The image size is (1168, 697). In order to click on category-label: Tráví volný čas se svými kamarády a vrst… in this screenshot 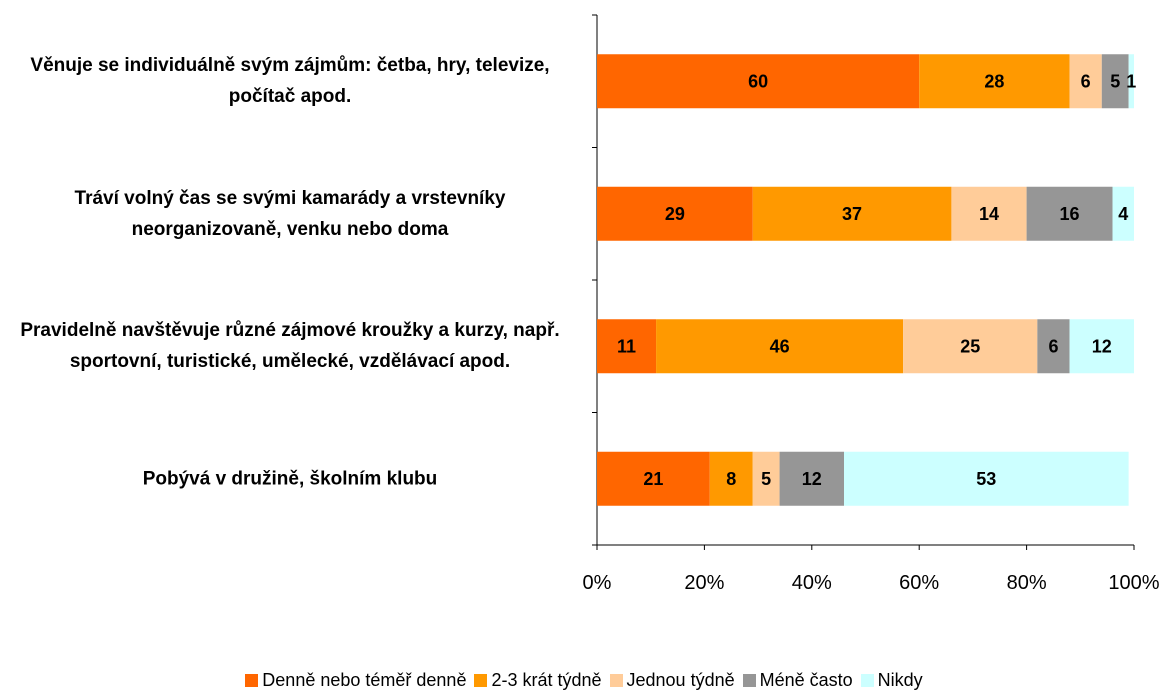, I will do `click(290, 213)`.